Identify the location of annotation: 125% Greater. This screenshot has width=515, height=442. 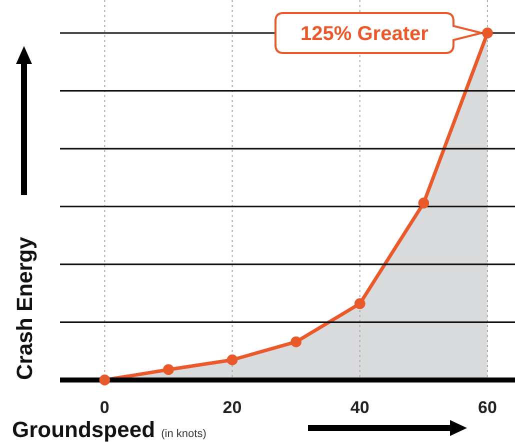
(364, 34).